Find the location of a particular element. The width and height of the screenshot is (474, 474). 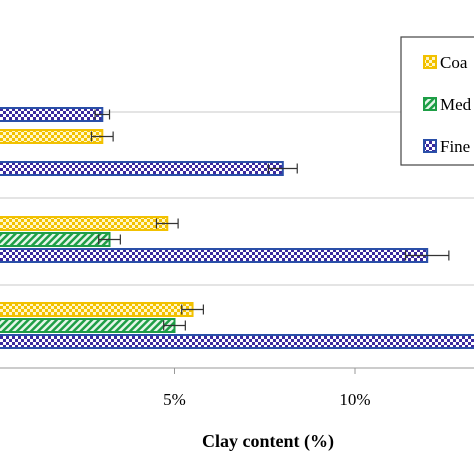

x-axis-title: Clay content (%) is located at coordinates (268, 441).